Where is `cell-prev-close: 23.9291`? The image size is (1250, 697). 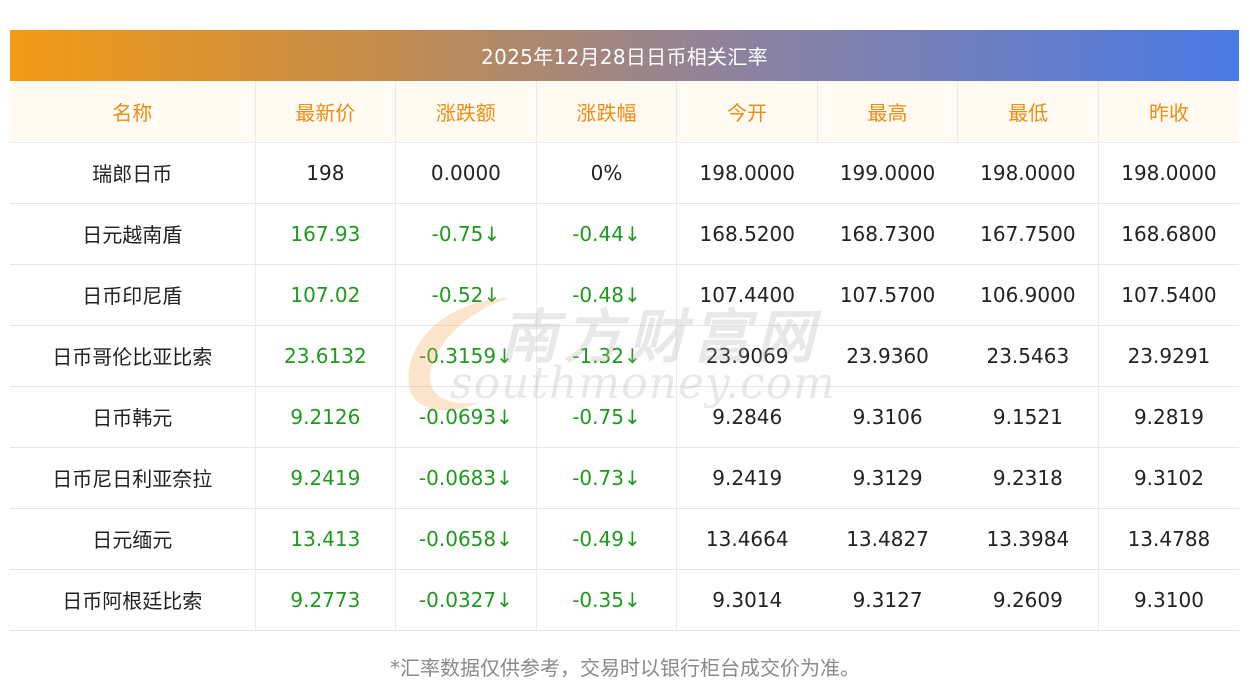
cell-prev-close: 23.9291 is located at coordinates (1168, 356).